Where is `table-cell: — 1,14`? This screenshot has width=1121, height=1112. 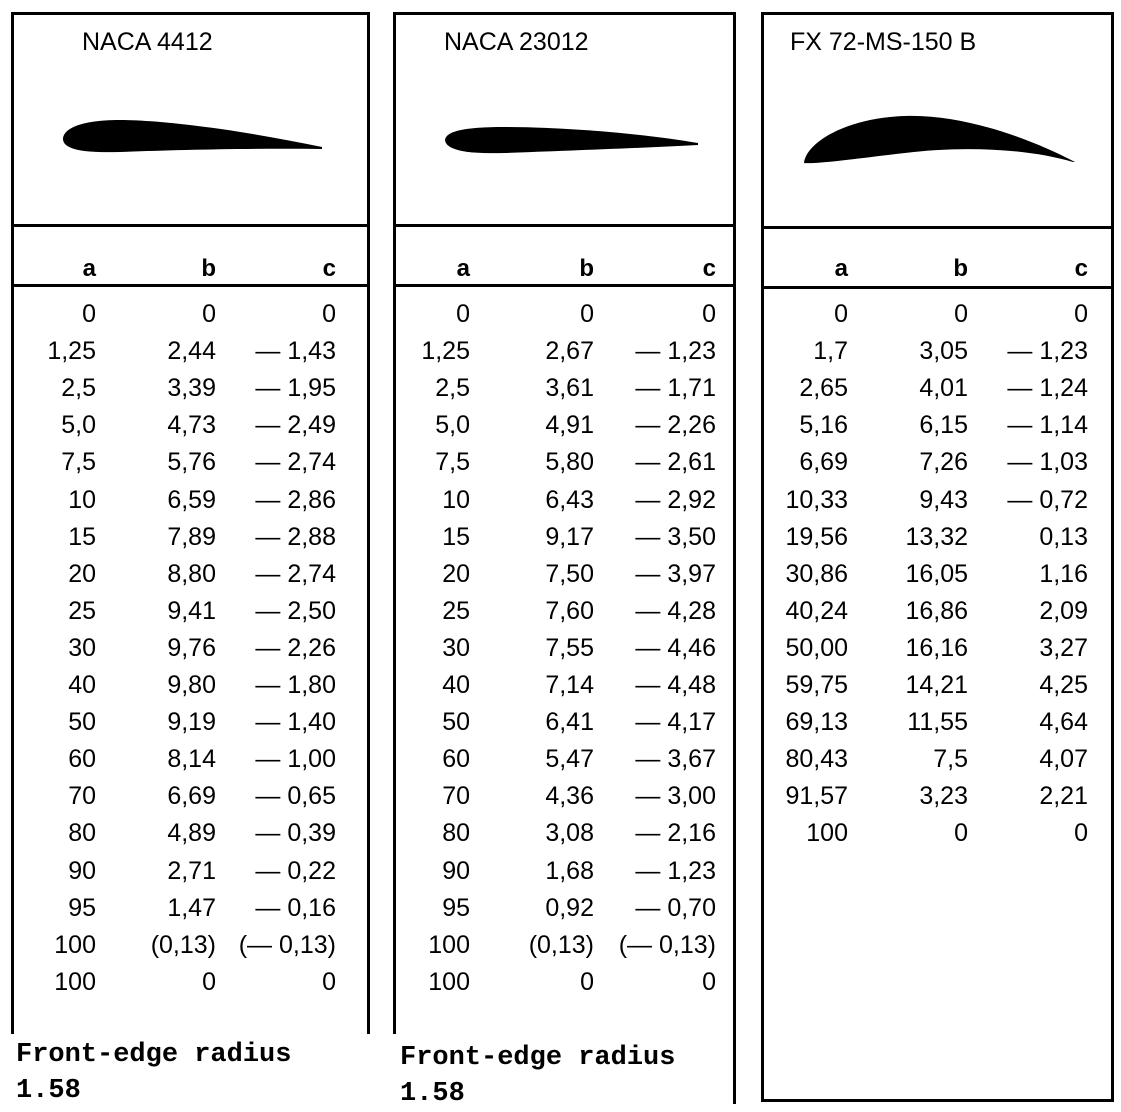 table-cell: — 1,14 is located at coordinates (1047, 425).